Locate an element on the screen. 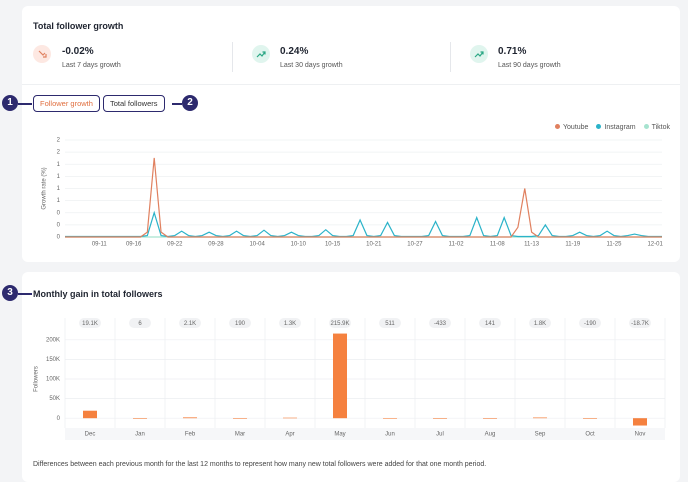 Image resolution: width=688 pixels, height=482 pixels. x-tick-label: 09-28 is located at coordinates (216, 245).